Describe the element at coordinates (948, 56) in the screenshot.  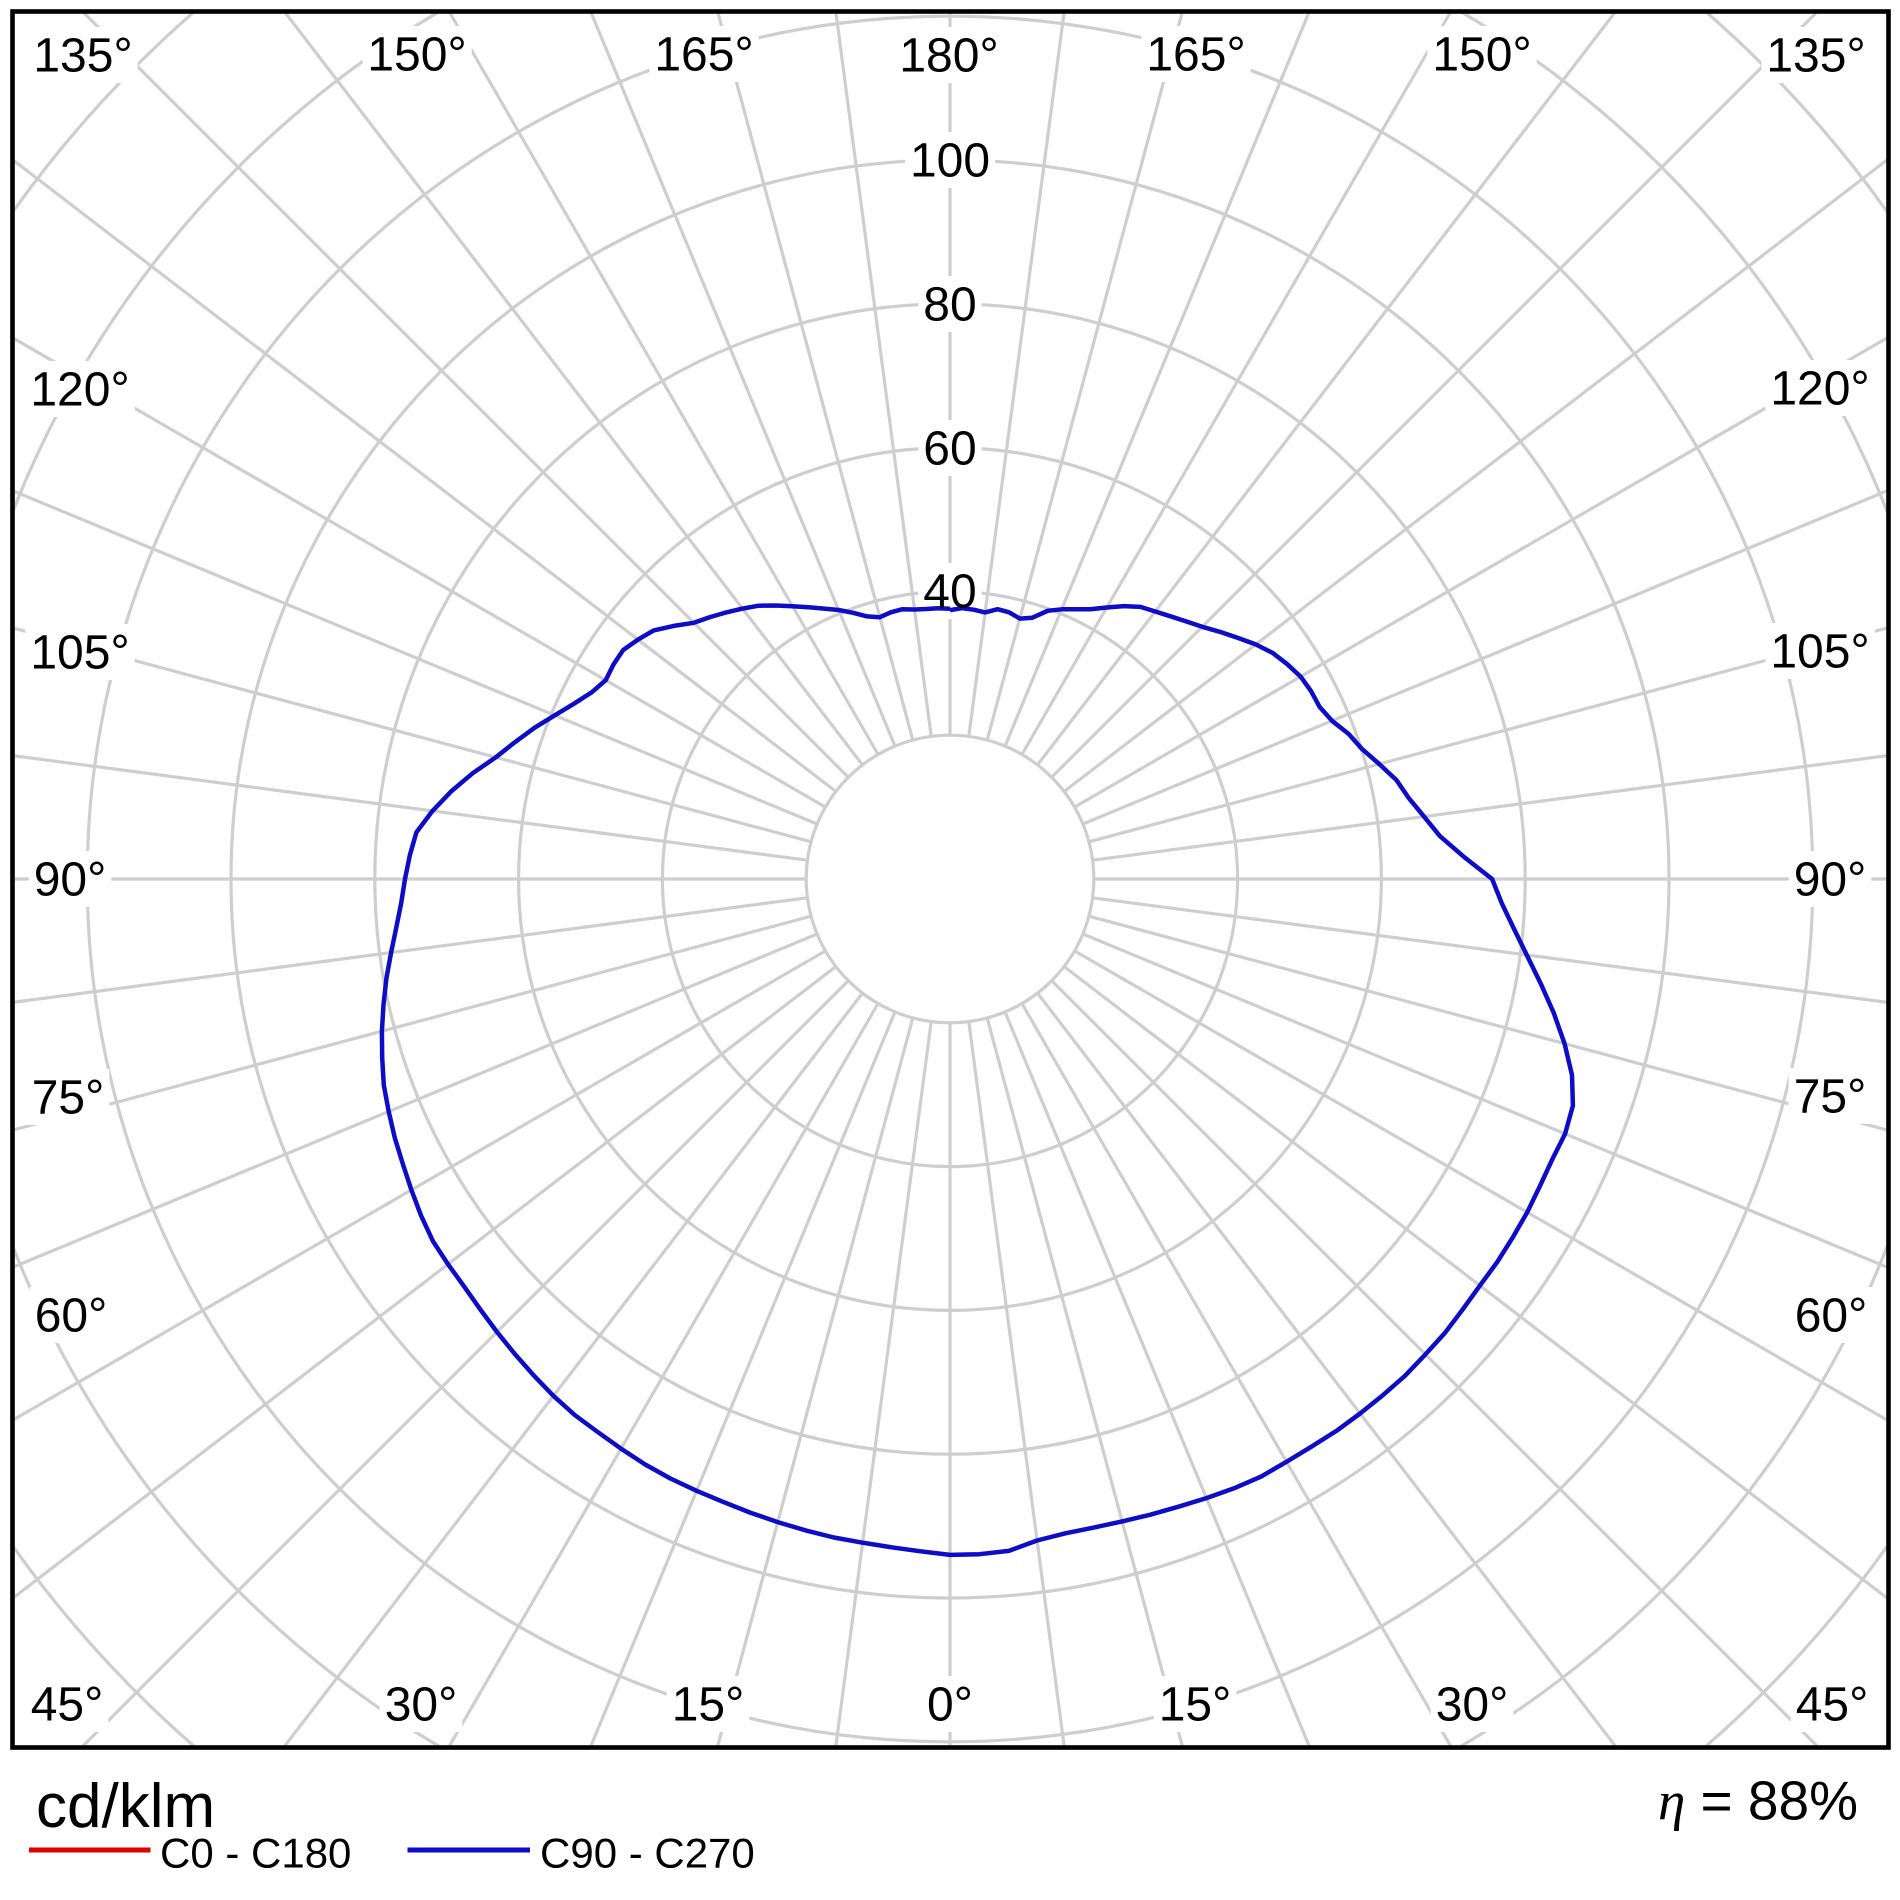
I see `svg-text: 180°` at that location.